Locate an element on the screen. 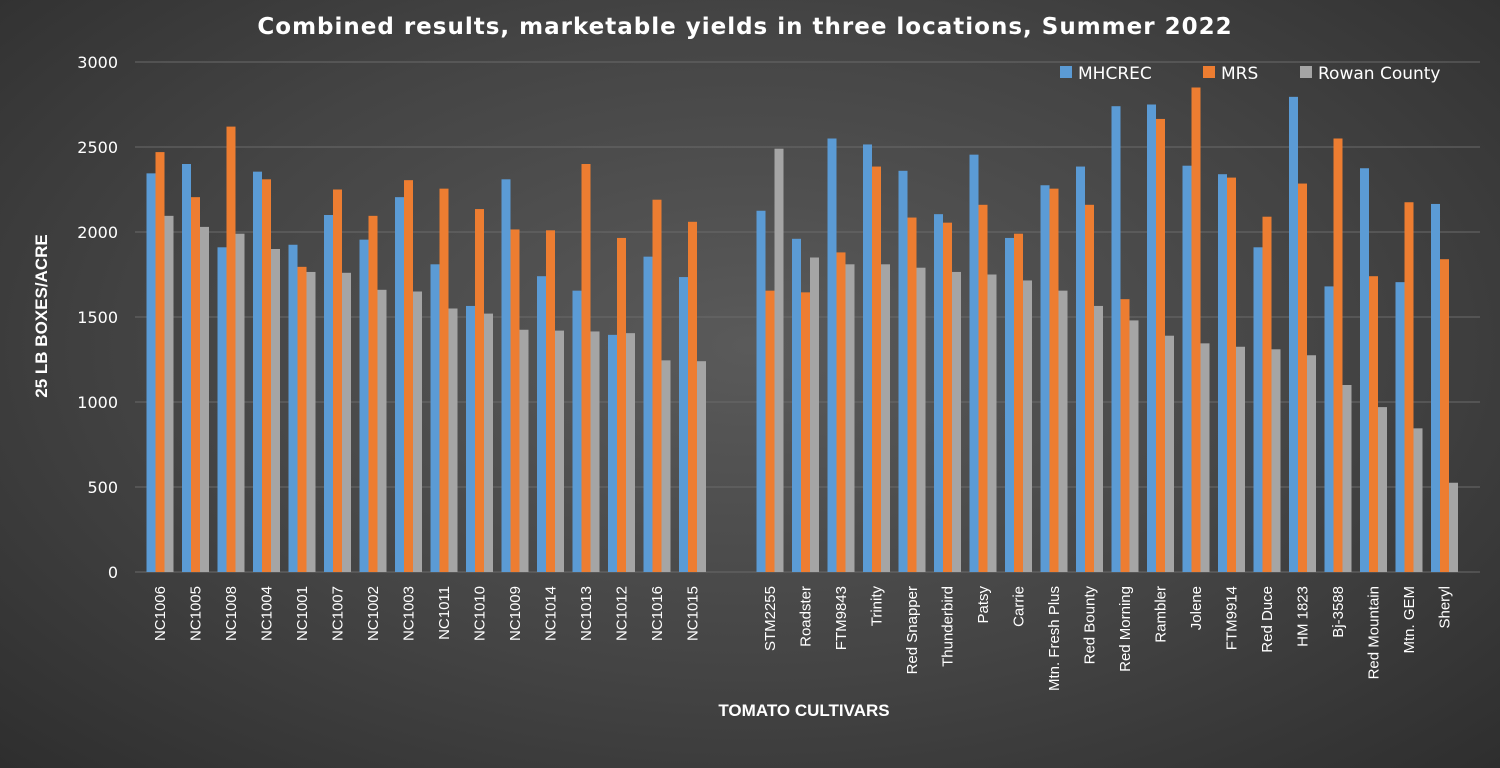  x-tick-label: STM2255 is located at coordinates (770, 618).